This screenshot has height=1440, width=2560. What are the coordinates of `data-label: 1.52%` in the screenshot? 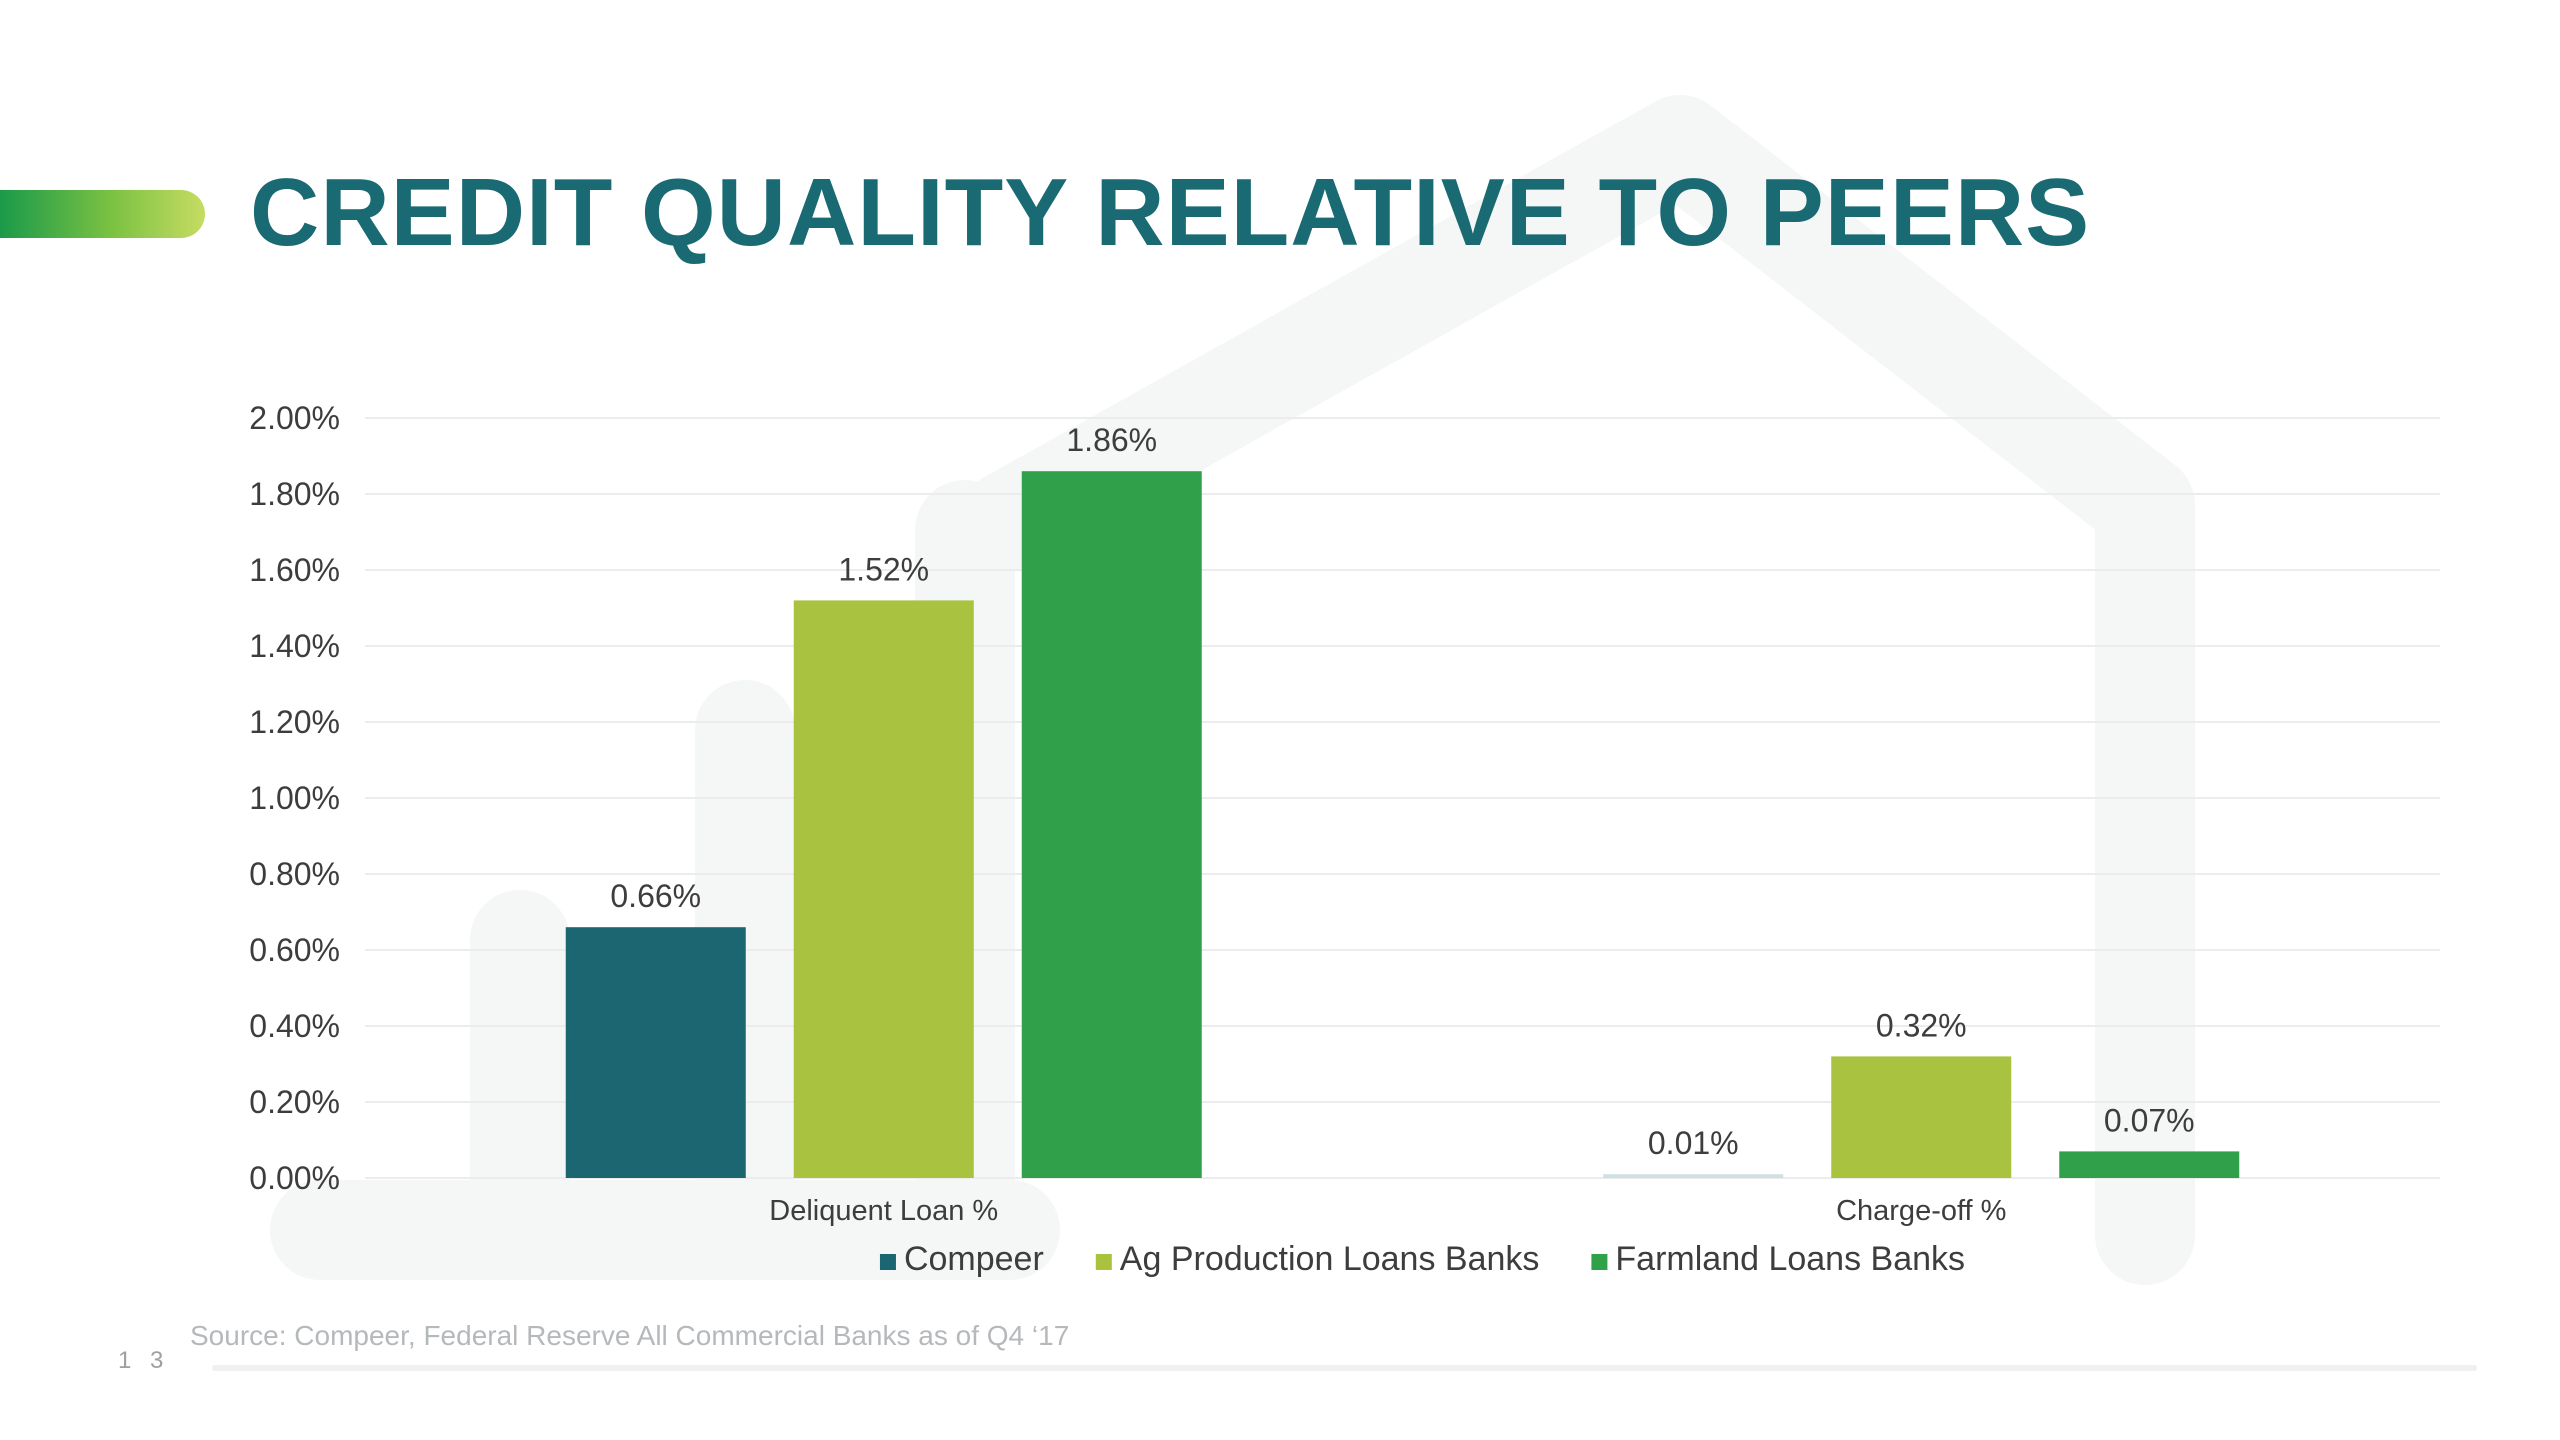 It's located at (883, 569).